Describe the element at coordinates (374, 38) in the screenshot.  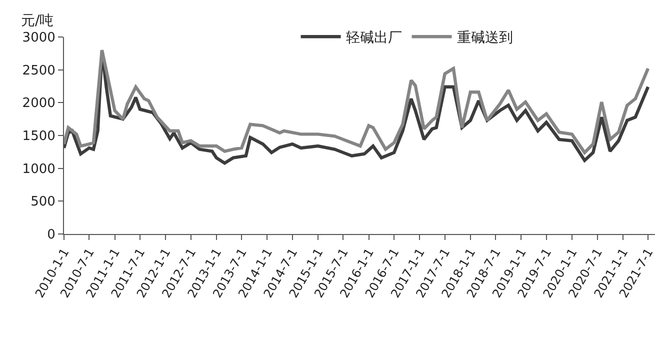
I see `legend-label: 轻碱出厂` at that location.